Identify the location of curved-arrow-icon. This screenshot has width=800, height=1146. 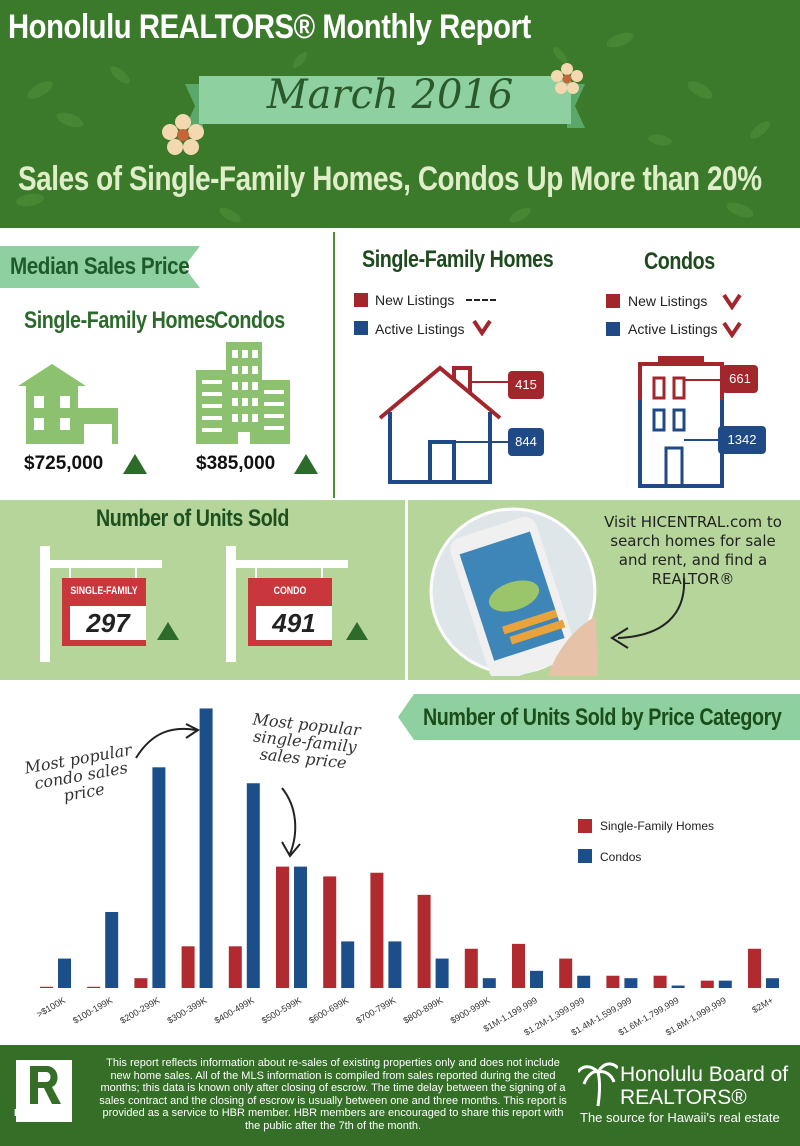
(648, 613).